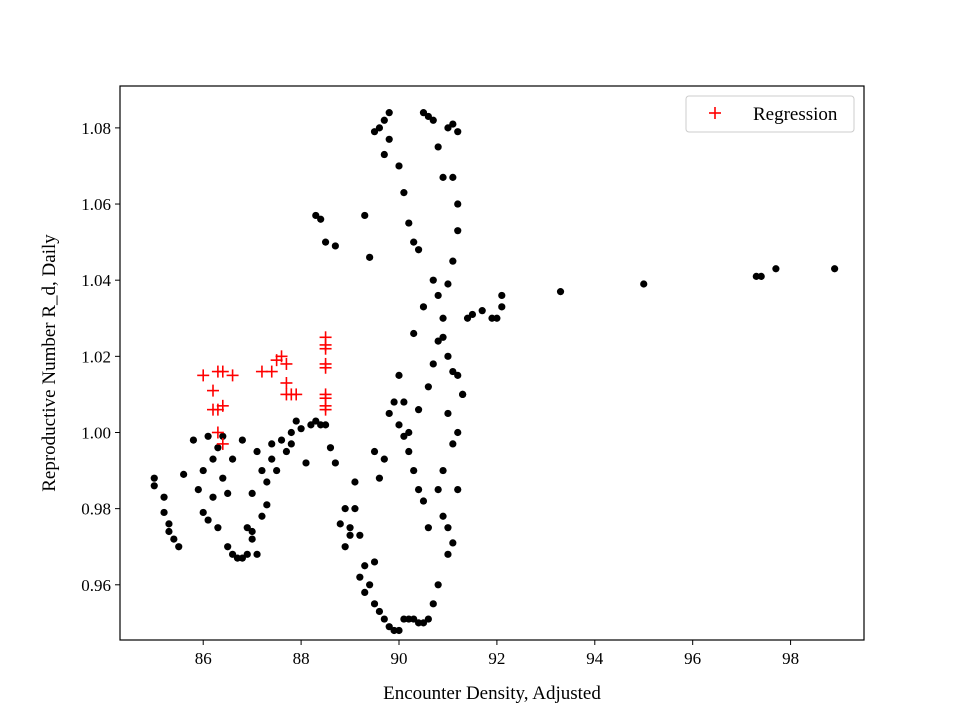  What do you see at coordinates (96, 128) in the screenshot?
I see `y-tick-label: 1.08` at bounding box center [96, 128].